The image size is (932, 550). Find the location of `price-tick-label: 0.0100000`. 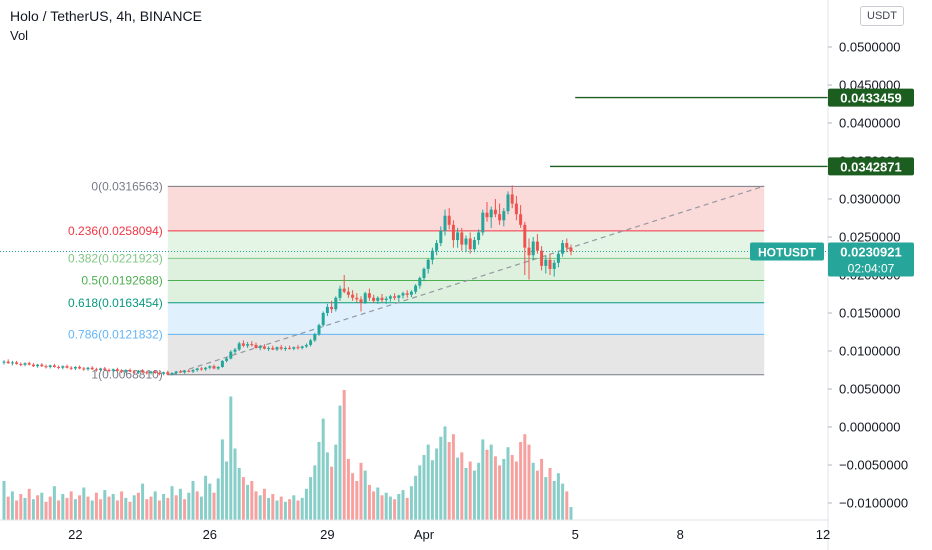

price-tick-label: 0.0100000 is located at coordinates (869, 351).